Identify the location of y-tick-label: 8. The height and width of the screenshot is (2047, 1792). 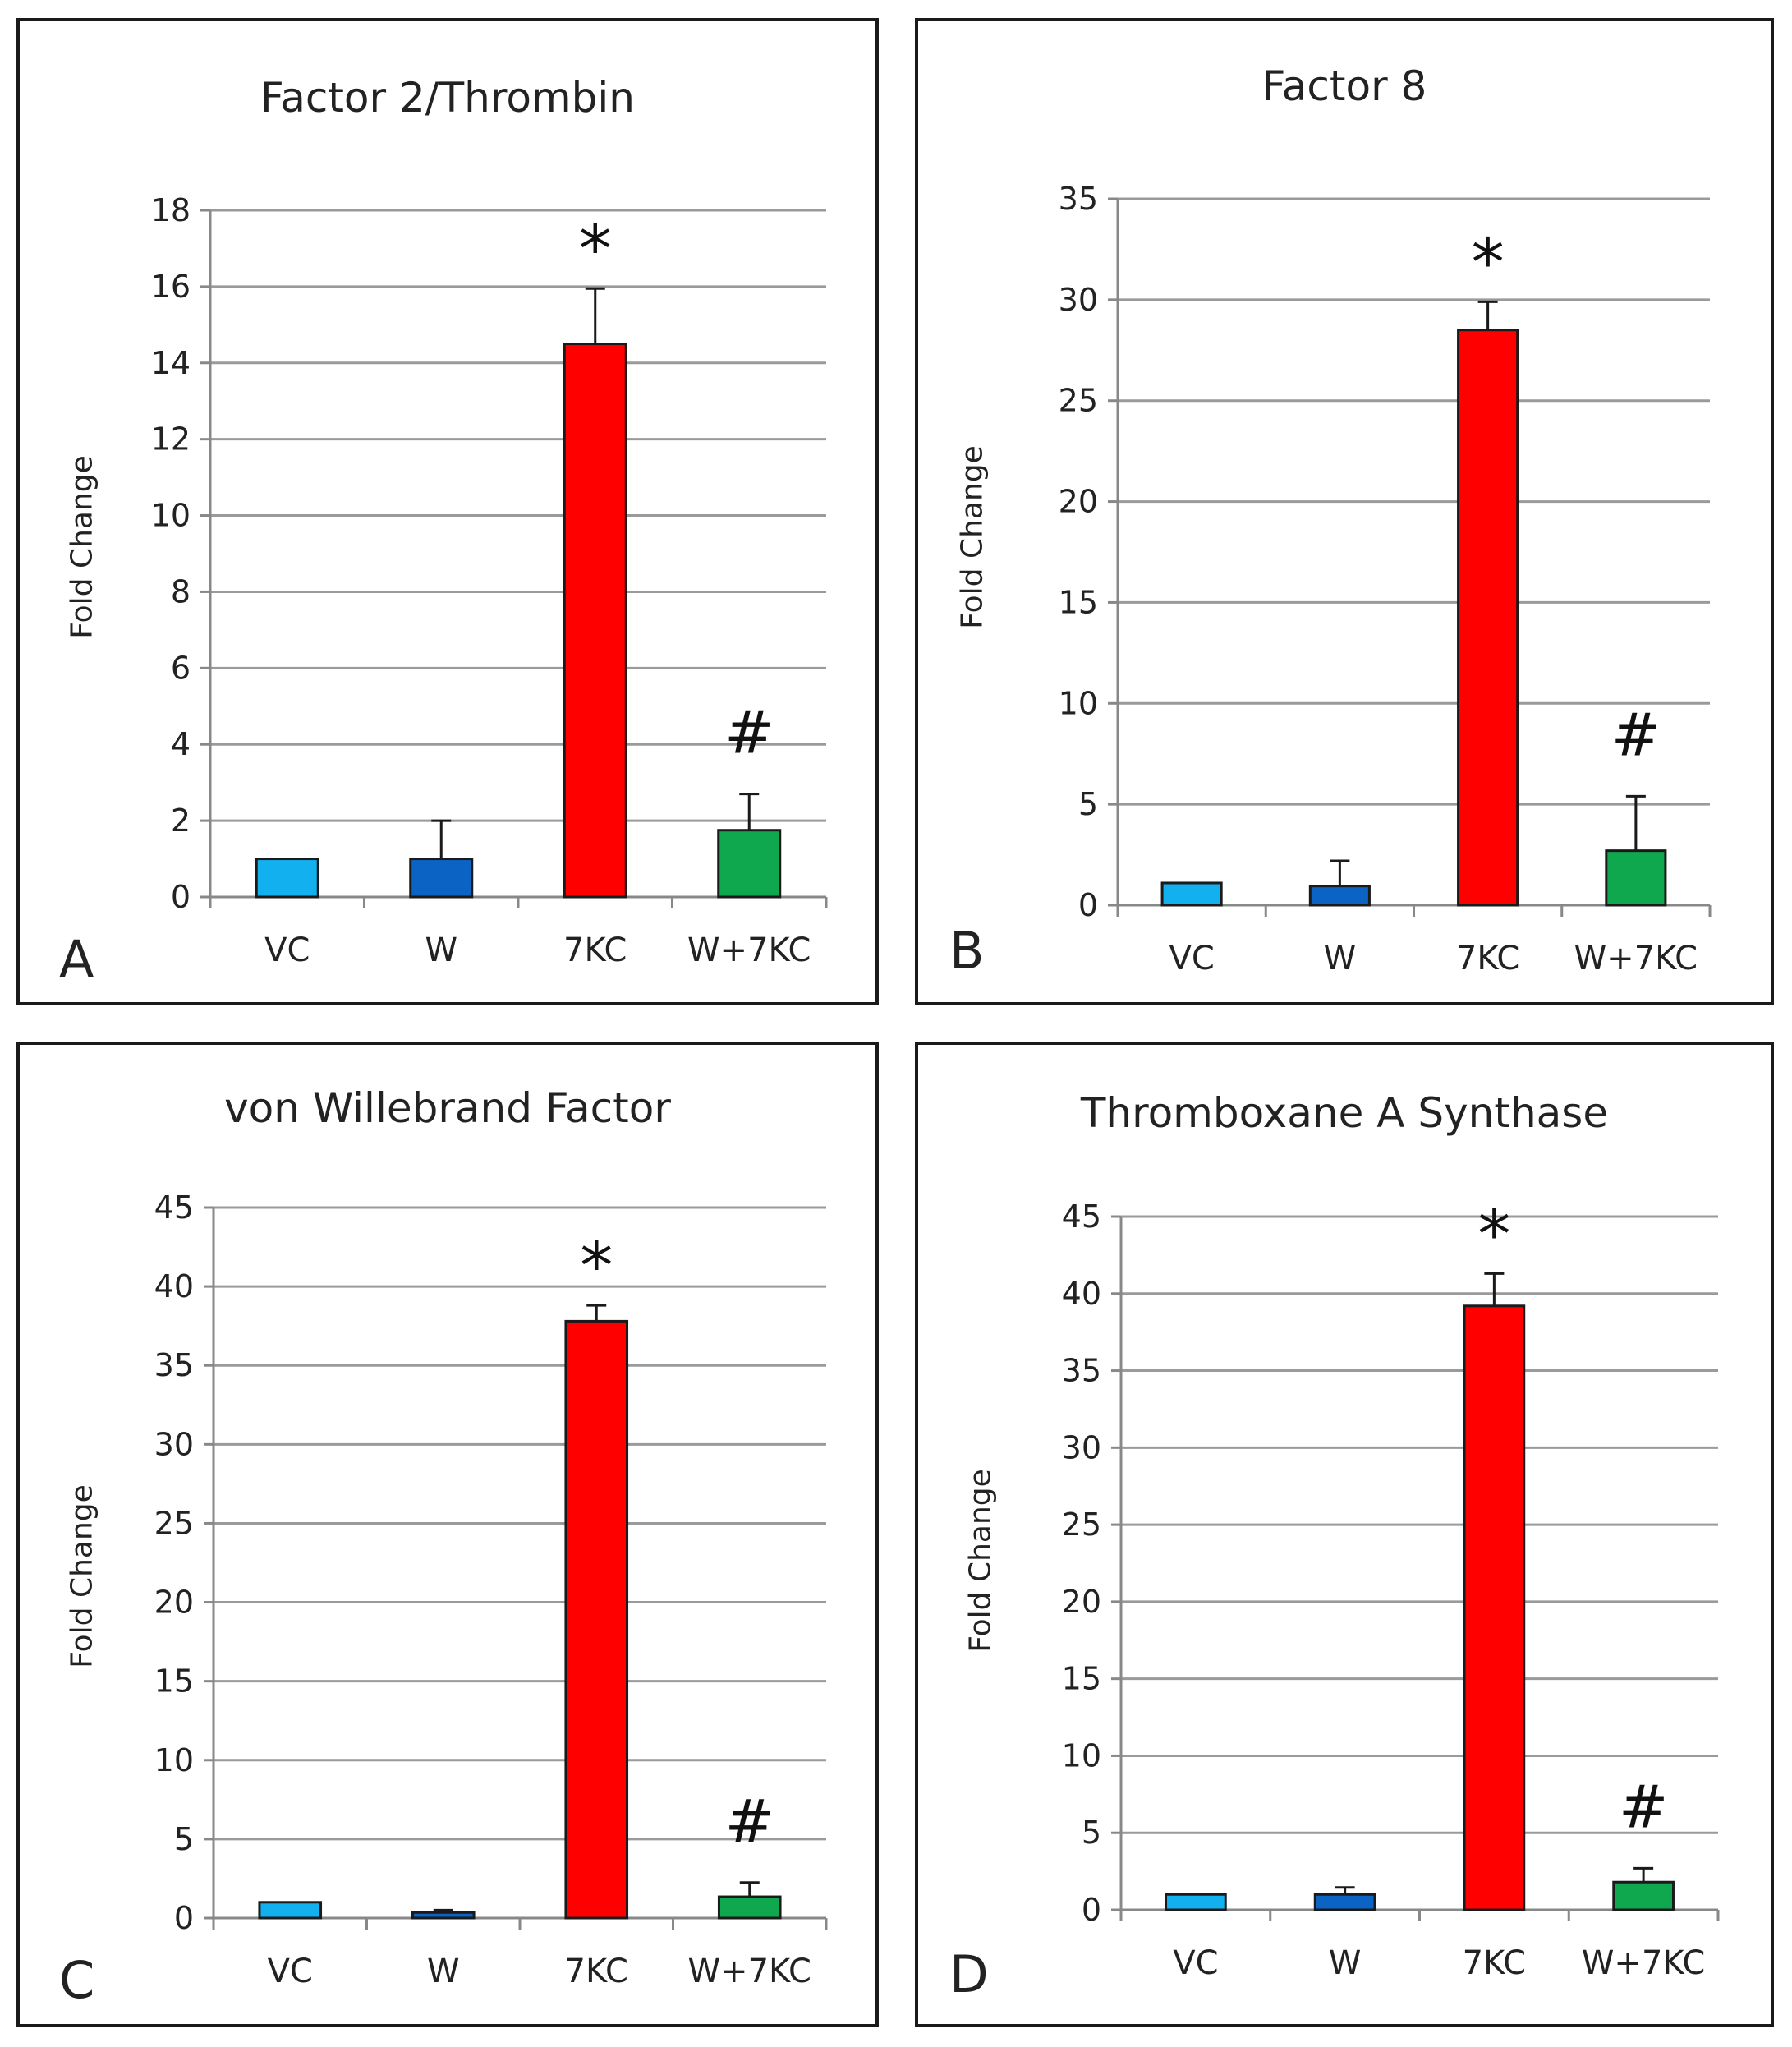
(181, 591).